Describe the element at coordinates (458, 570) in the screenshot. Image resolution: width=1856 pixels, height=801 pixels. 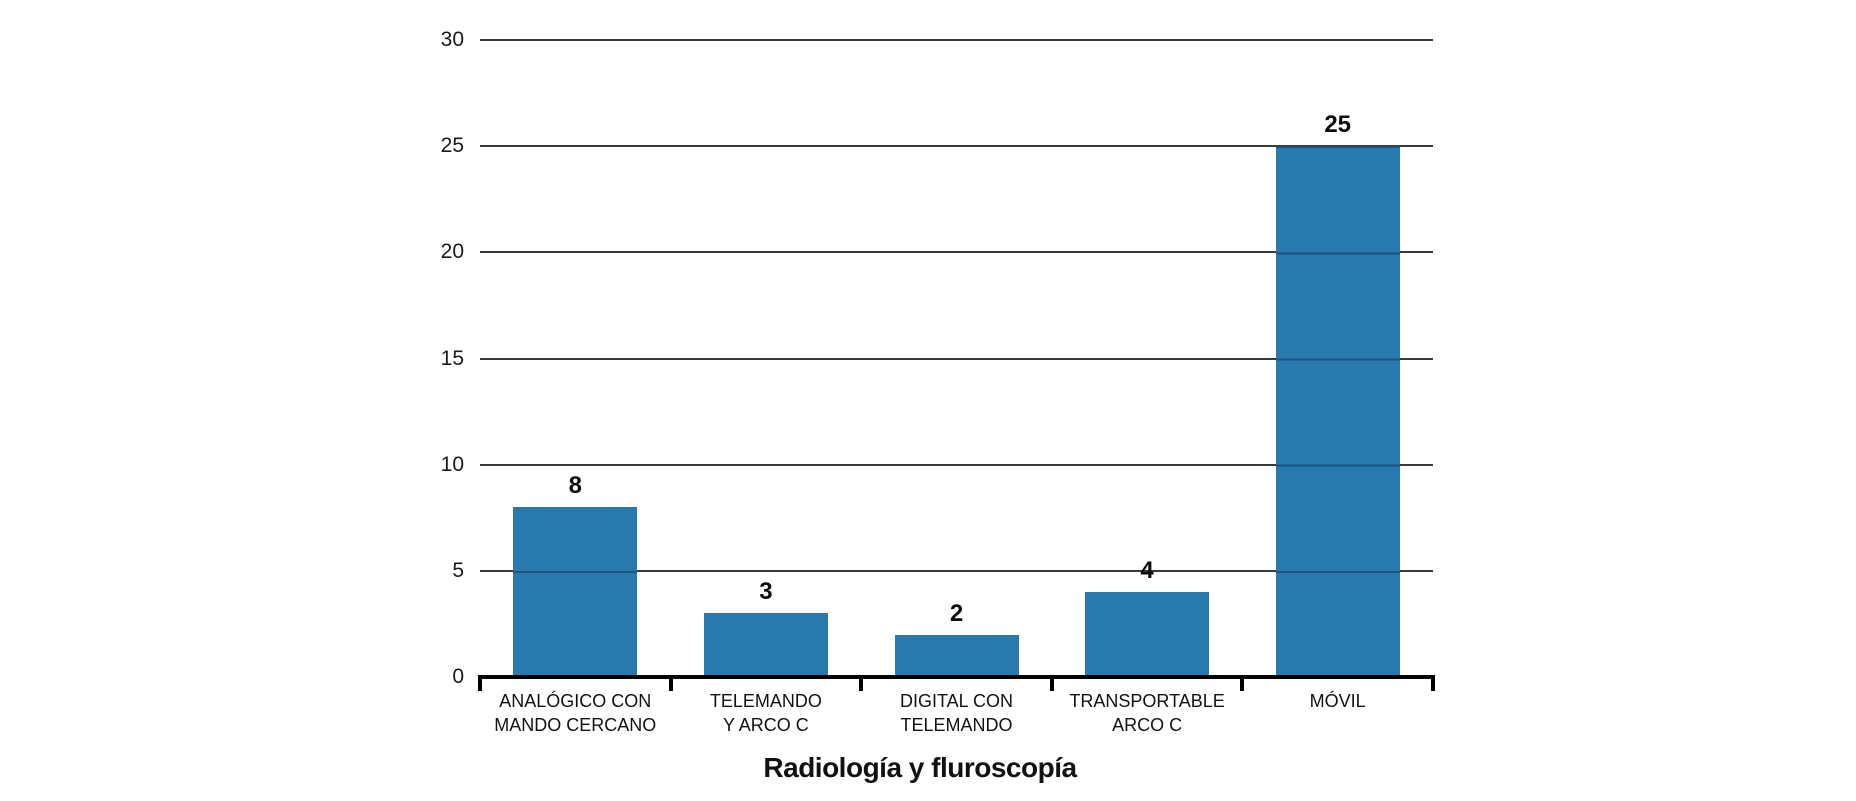
I see `y-axis-tick-label: 5` at that location.